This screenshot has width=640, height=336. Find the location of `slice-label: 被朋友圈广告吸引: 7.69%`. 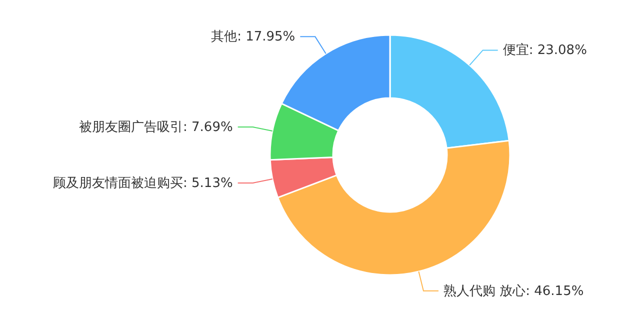

slice-label: 被朋友圈广告吸引: 7.69% is located at coordinates (156, 127).